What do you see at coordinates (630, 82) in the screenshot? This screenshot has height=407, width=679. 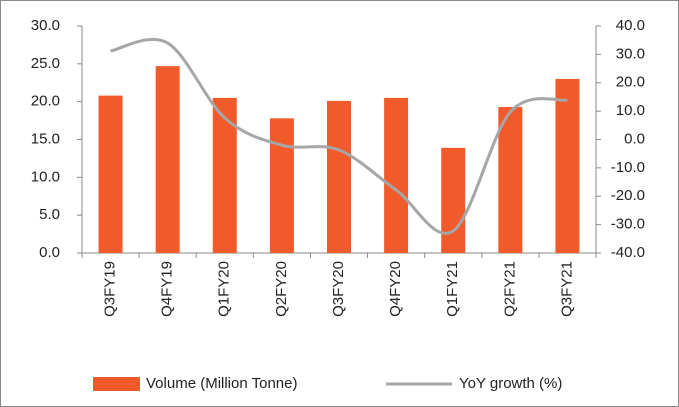 I see `y2-tick-label: 20.0` at bounding box center [630, 82].